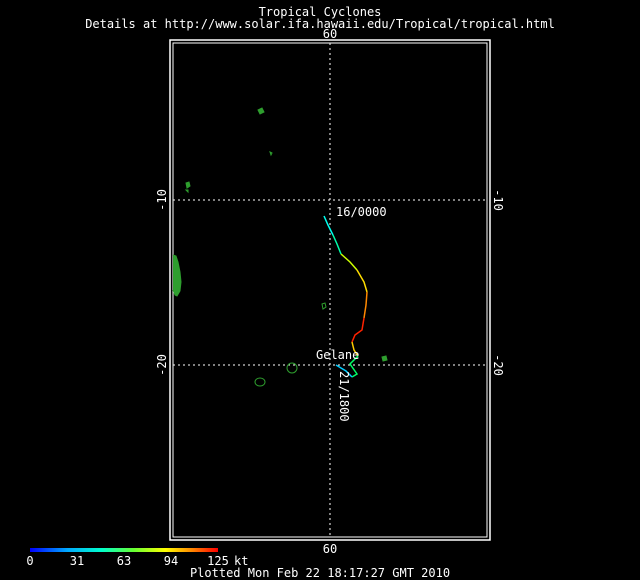 This screenshot has width=640, height=580. I want to click on storm-name-label: Gelane, so click(337, 355).